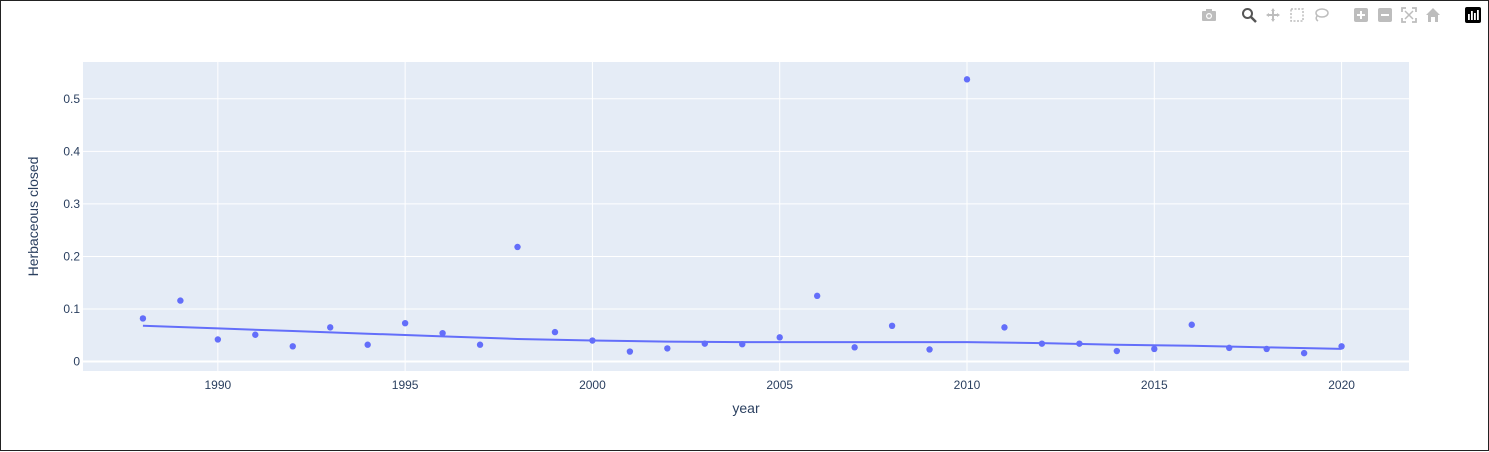  I want to click on lasso-select-icon, so click(1321, 15).